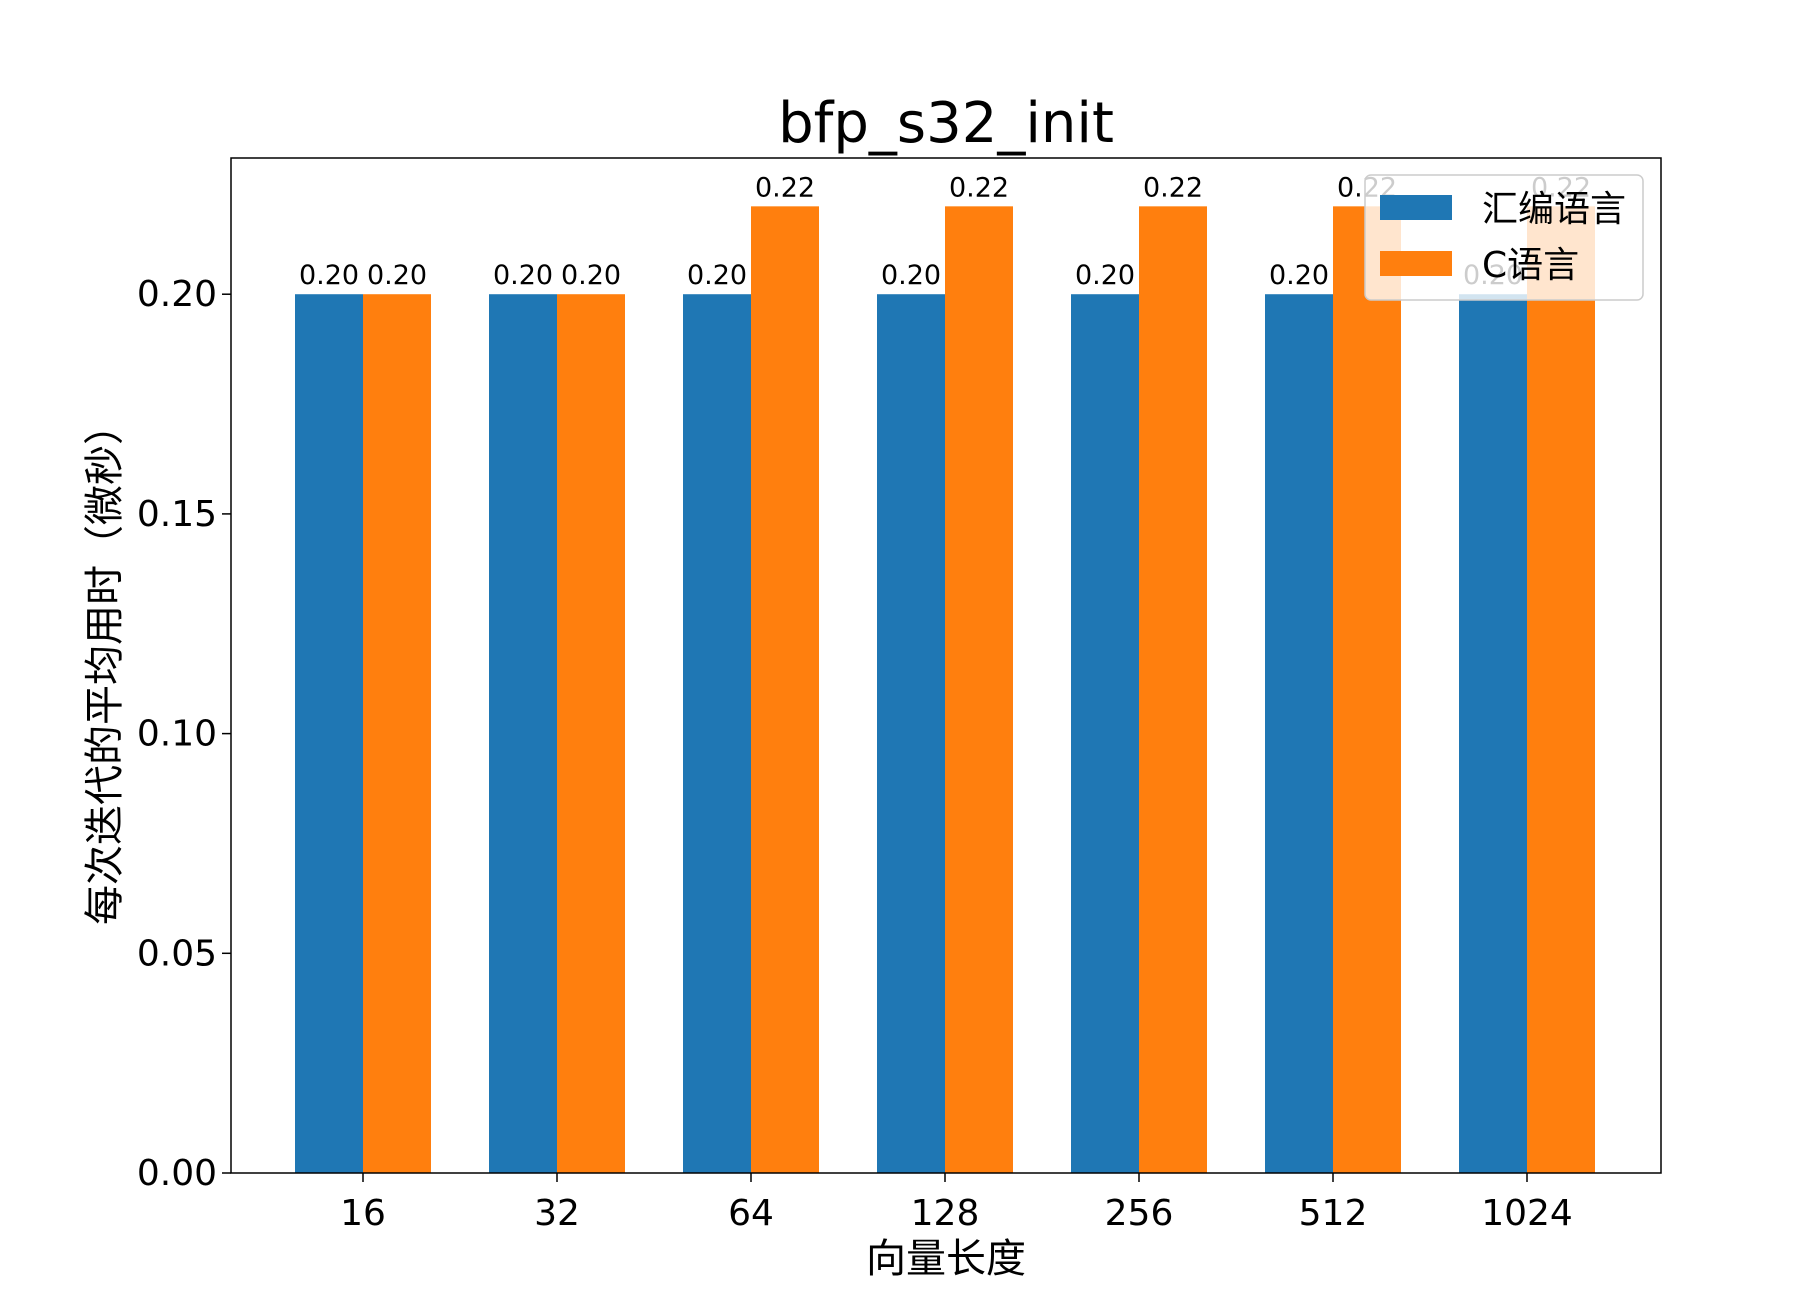 This screenshot has width=1820, height=1300. Describe the element at coordinates (591, 275) in the screenshot. I see `data-label-c-32: 0.20` at that location.